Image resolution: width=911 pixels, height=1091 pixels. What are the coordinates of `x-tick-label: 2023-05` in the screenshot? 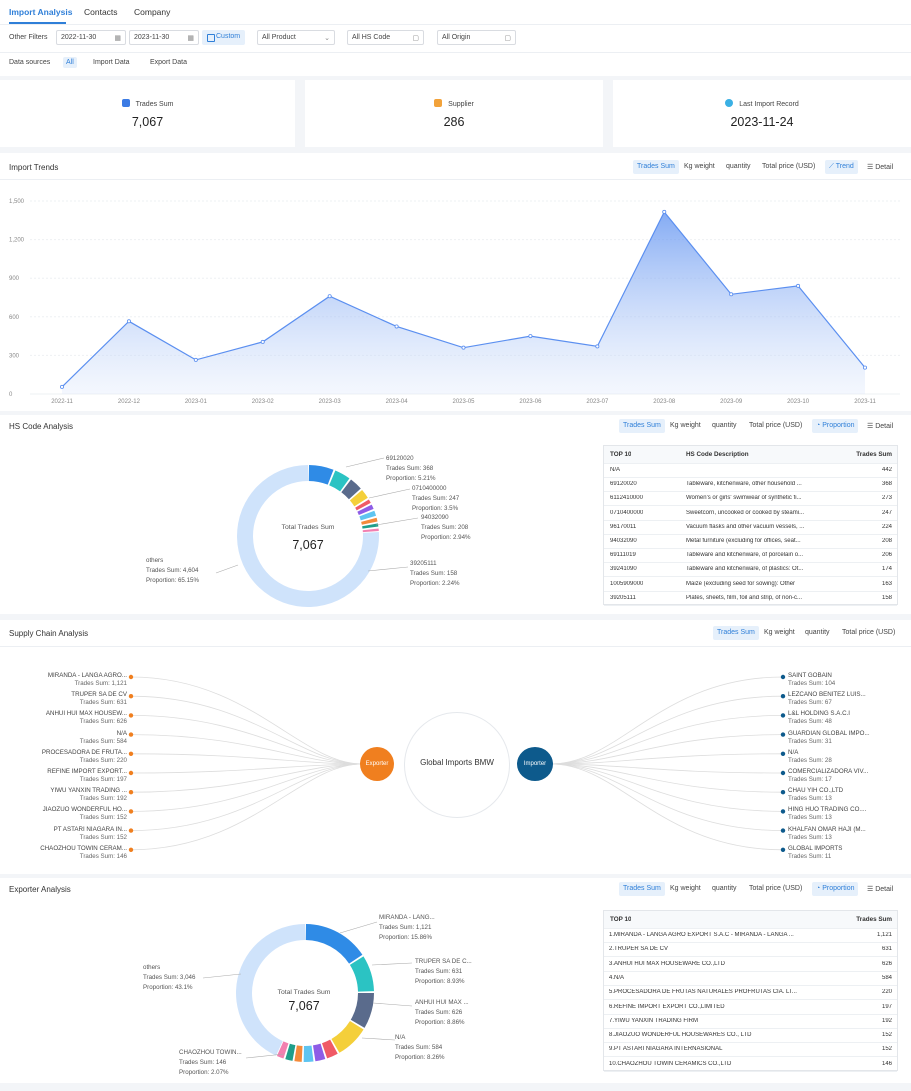 It's located at (463, 402).